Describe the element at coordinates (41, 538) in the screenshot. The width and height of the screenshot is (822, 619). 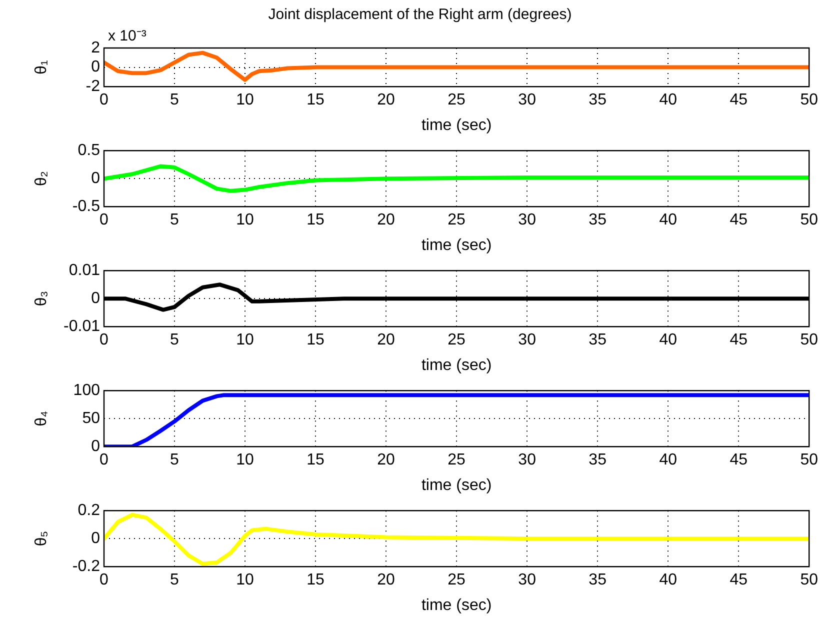
I see `y-axis-title: θ₅` at that location.